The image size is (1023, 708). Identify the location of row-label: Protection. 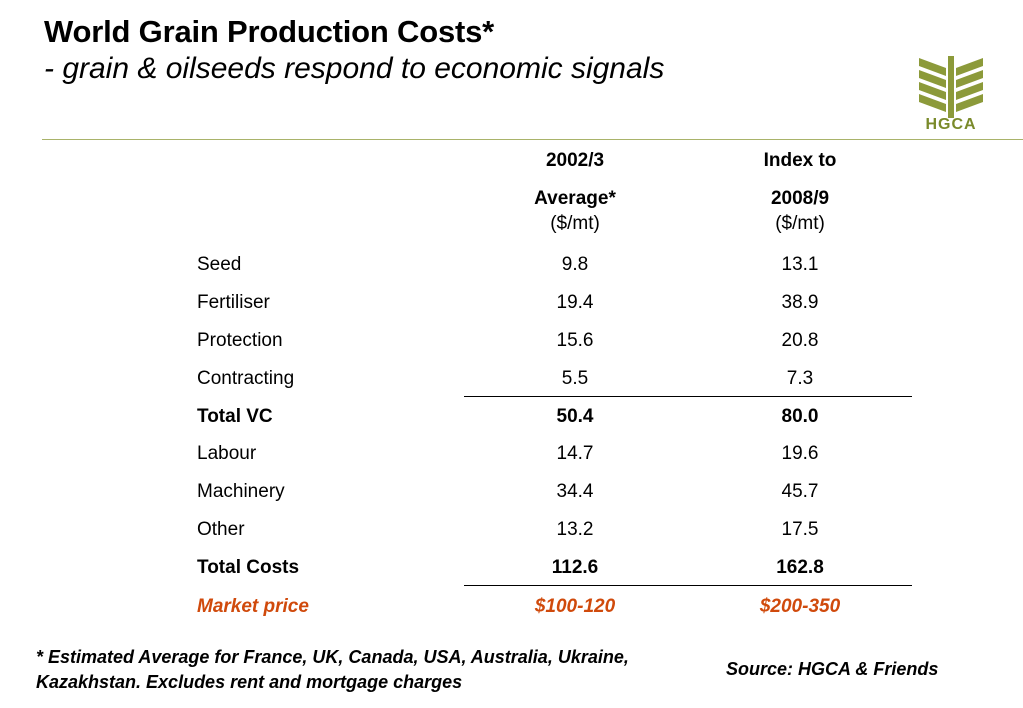
(240, 340).